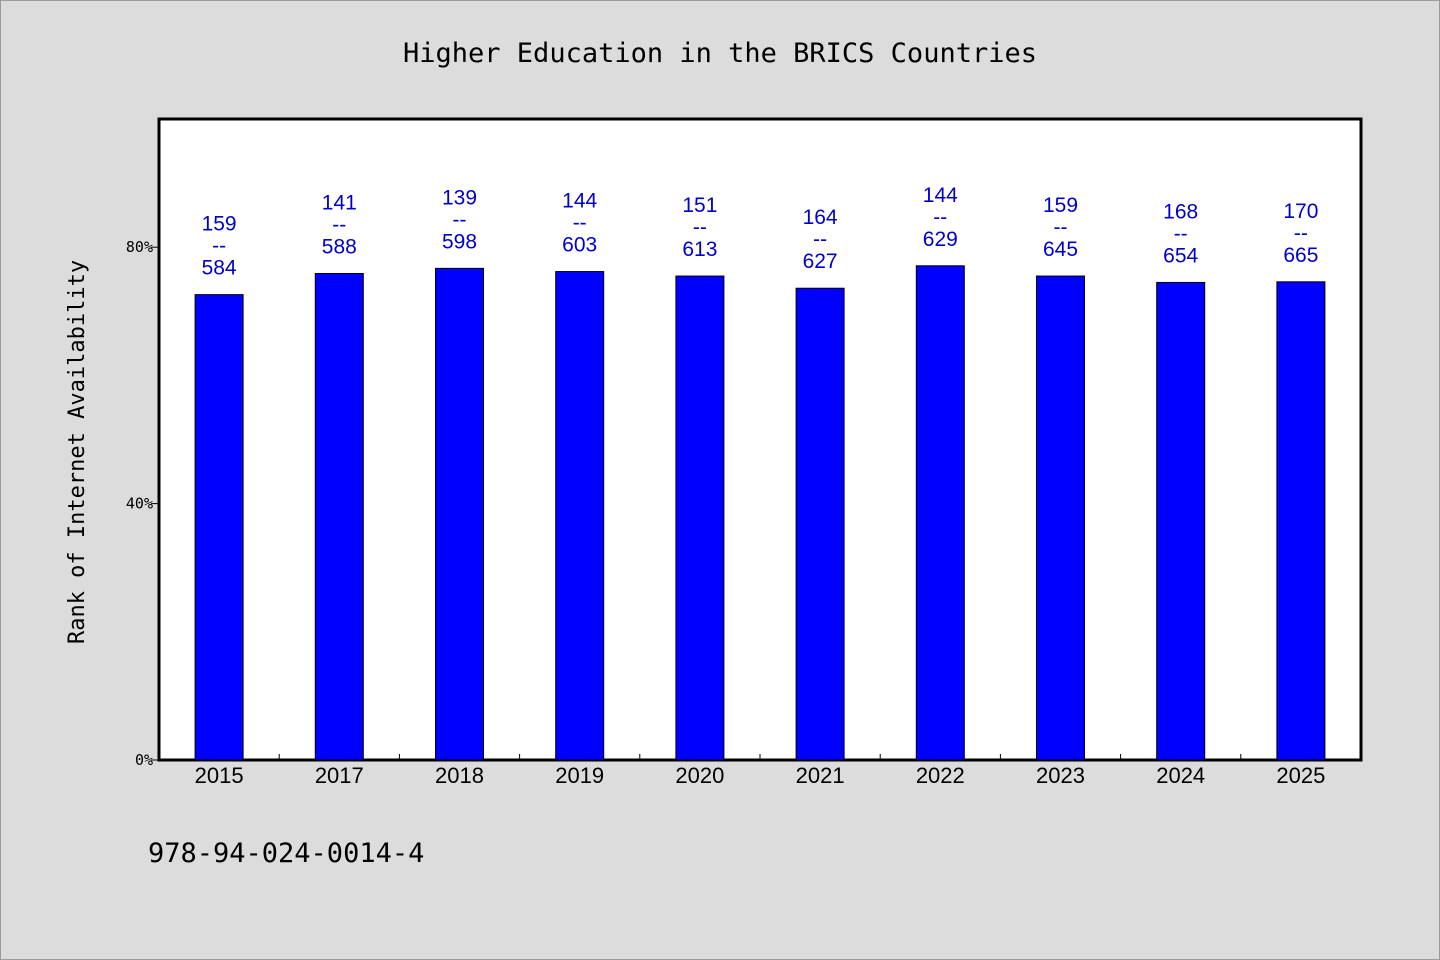 The image size is (1440, 960). What do you see at coordinates (339, 202) in the screenshot?
I see `data-label: 141` at bounding box center [339, 202].